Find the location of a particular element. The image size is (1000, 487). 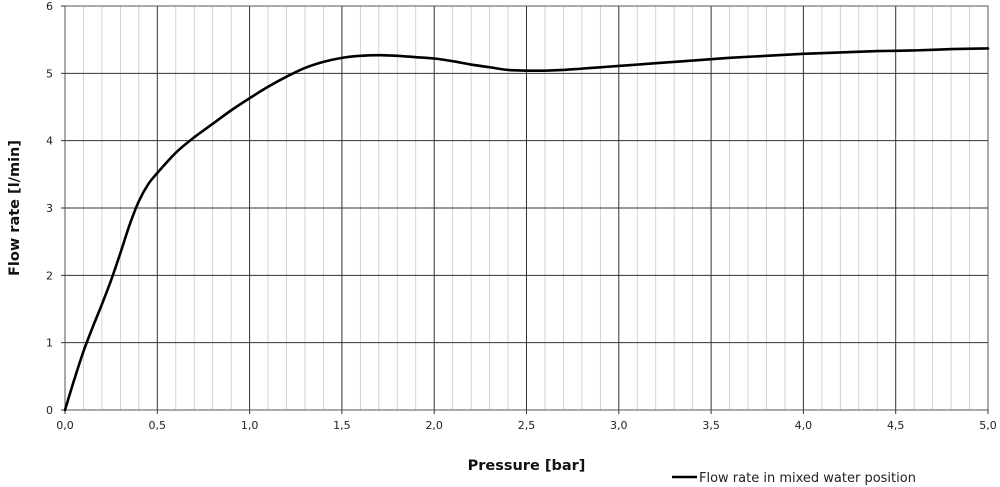

legend: Flow rate in mixed water position is located at coordinates (794, 478).